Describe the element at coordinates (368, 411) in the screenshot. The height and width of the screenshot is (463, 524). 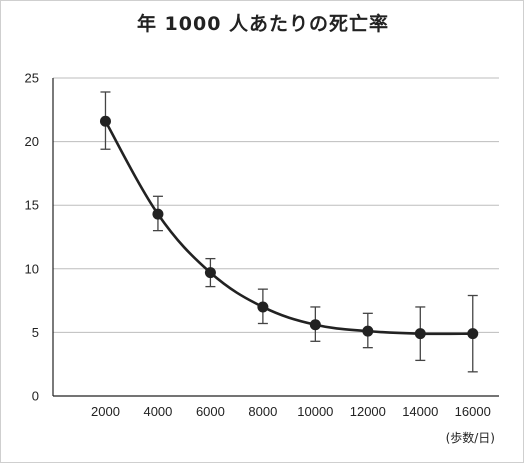
I see `x-tick-label: 12000` at that location.